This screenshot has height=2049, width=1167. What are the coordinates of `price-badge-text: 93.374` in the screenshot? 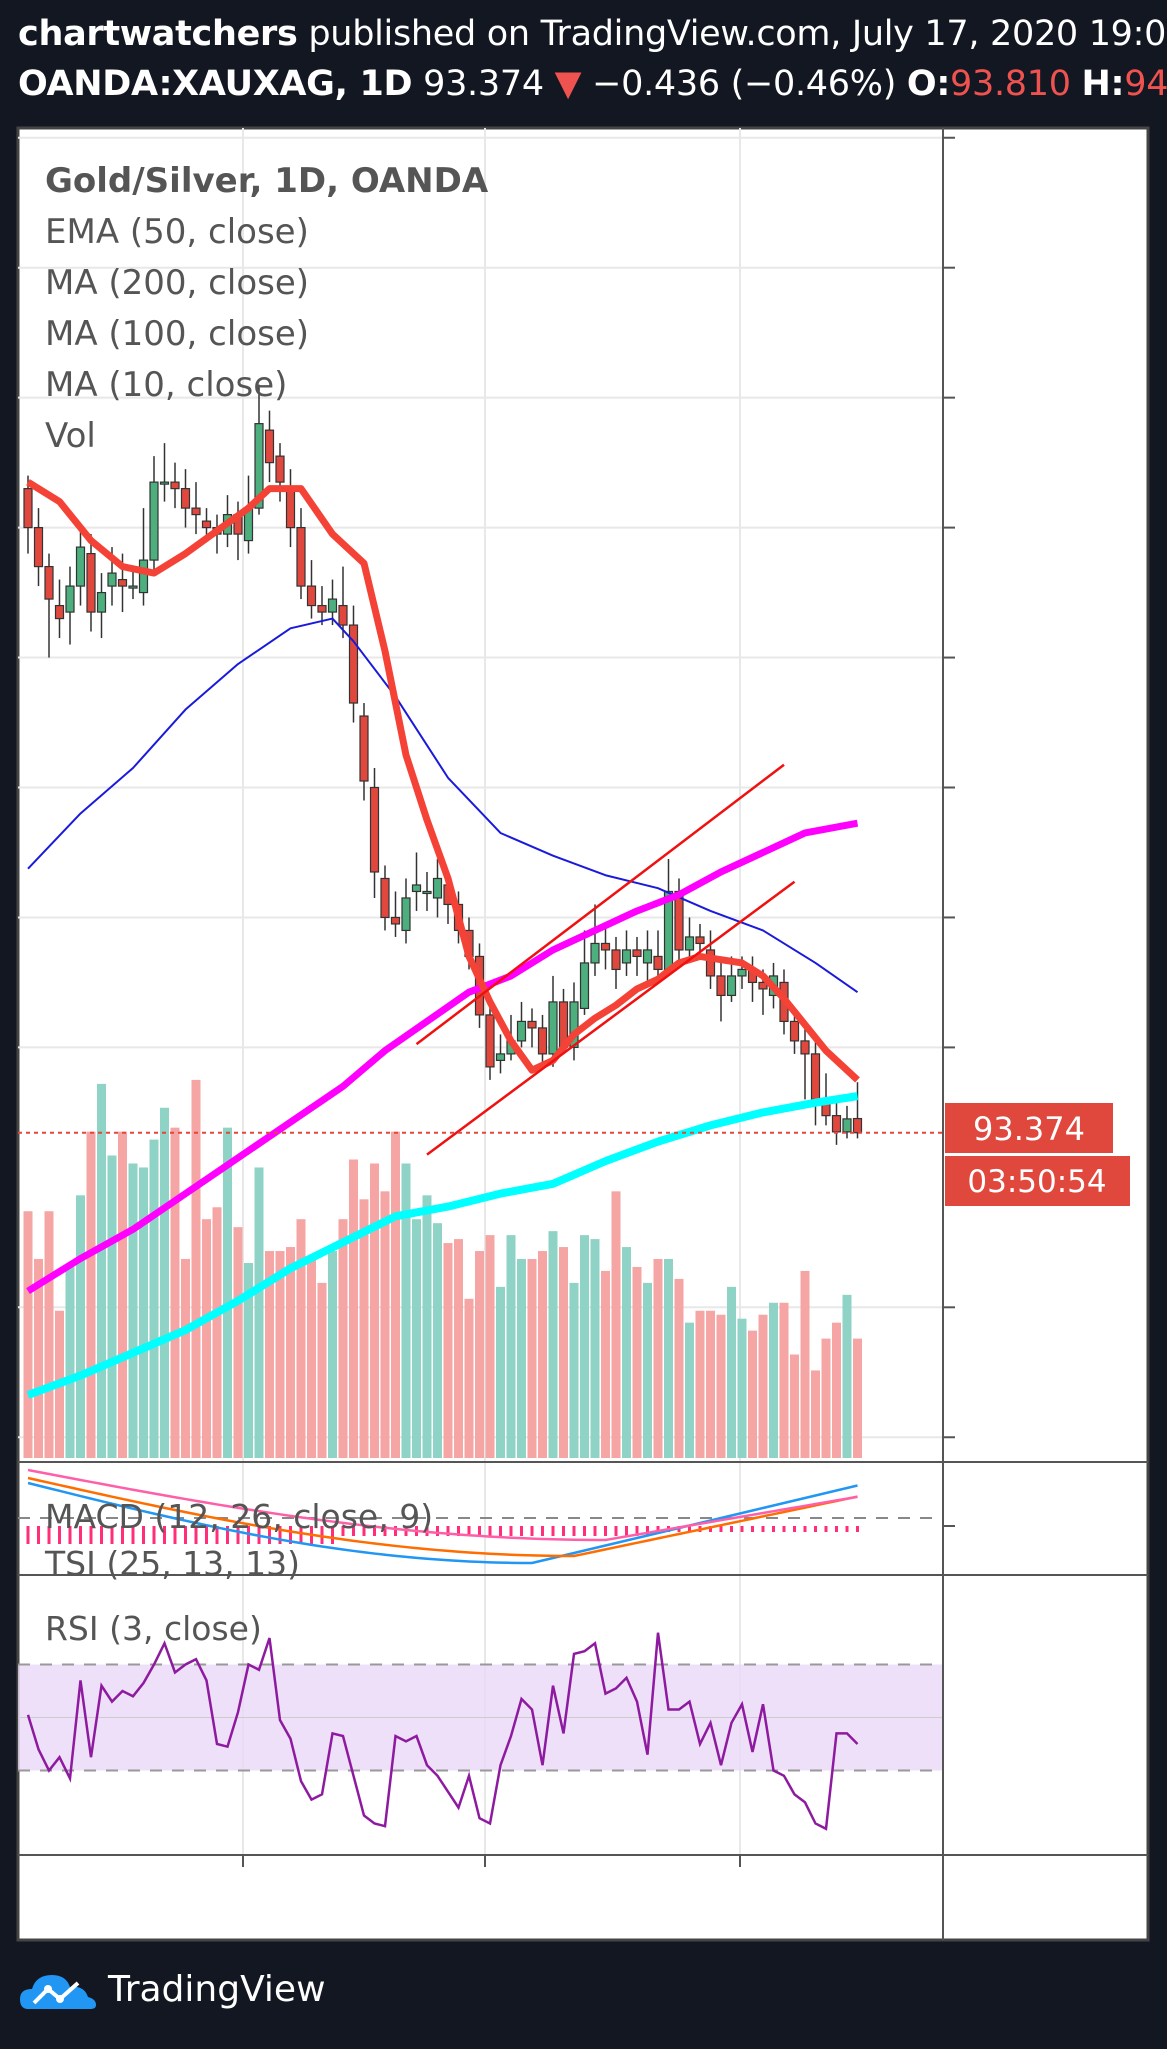 It's located at (1029, 1129).